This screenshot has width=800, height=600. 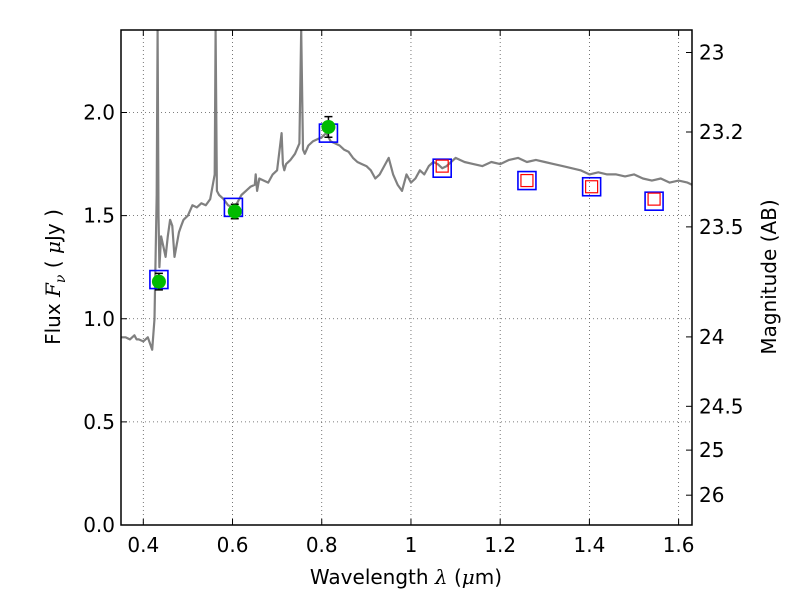 I want to click on x-tick-label: 1.6, so click(x=679, y=545).